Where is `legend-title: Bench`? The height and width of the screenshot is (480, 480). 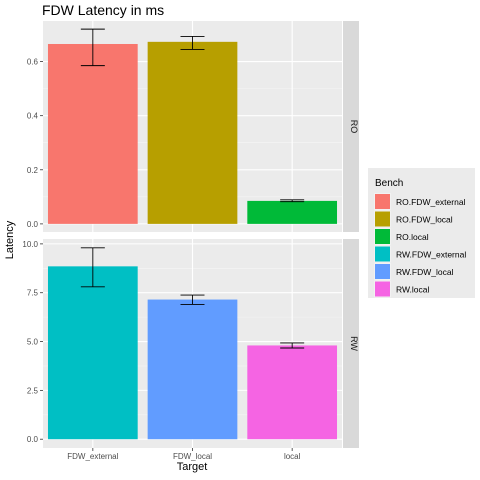
legend-title: Bench is located at coordinates (389, 183).